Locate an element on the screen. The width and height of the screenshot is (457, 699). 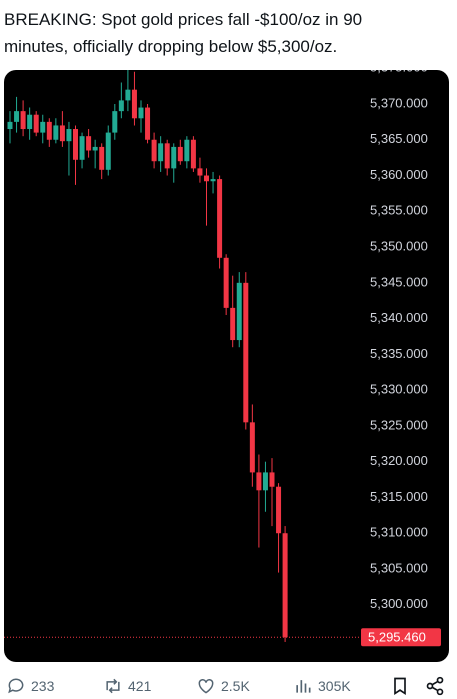
y-tick-label: 5,340.000 is located at coordinates (399, 317).